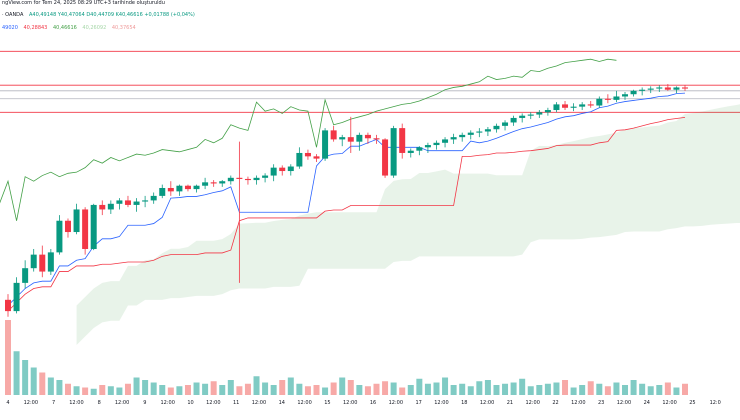 Image resolution: width=740 pixels, height=420 pixels. Describe the element at coordinates (53, 403) in the screenshot. I see `x-tick-label: 7` at that location.